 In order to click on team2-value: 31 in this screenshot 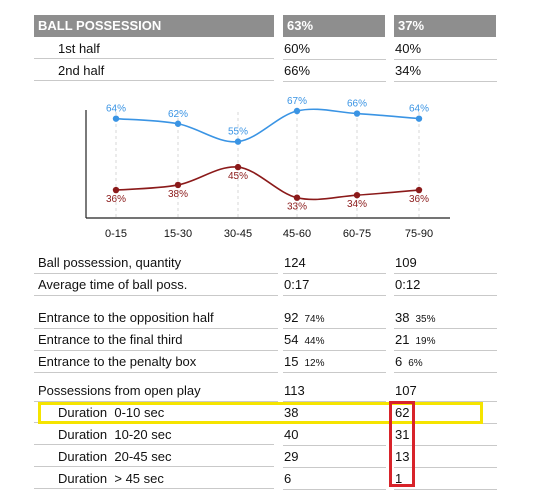, I will do `click(445, 435)`.